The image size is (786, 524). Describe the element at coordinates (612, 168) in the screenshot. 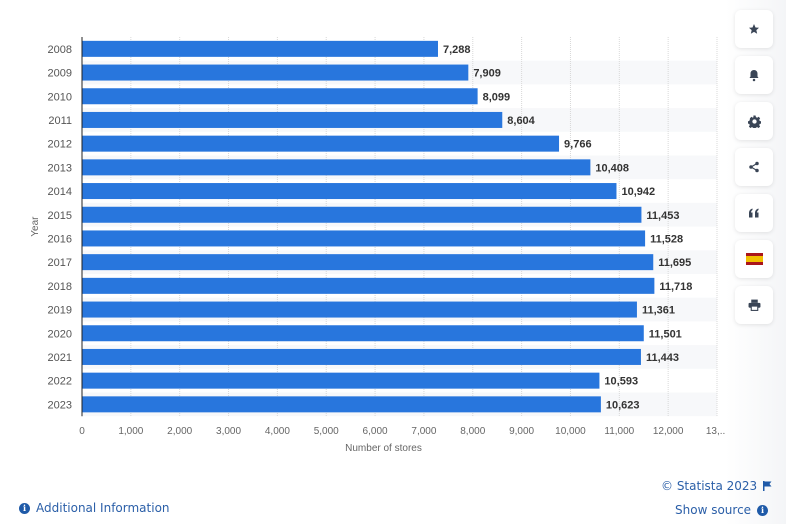

I see `value-label: 10,408` at that location.